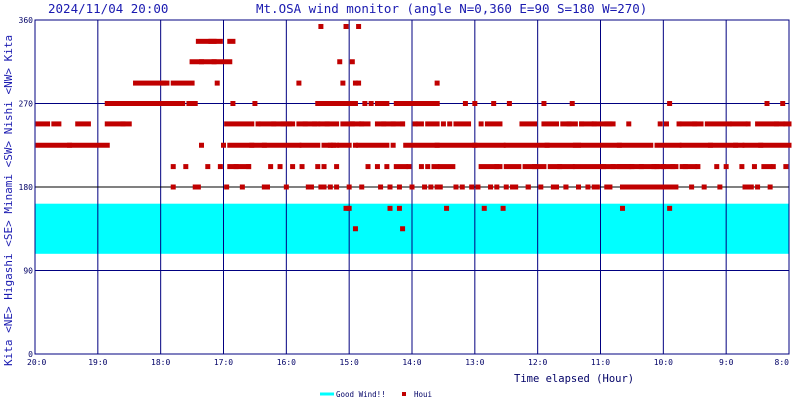 The image size is (800, 400). Describe the element at coordinates (26, 104) in the screenshot. I see `y-tick-label: 270` at that location.